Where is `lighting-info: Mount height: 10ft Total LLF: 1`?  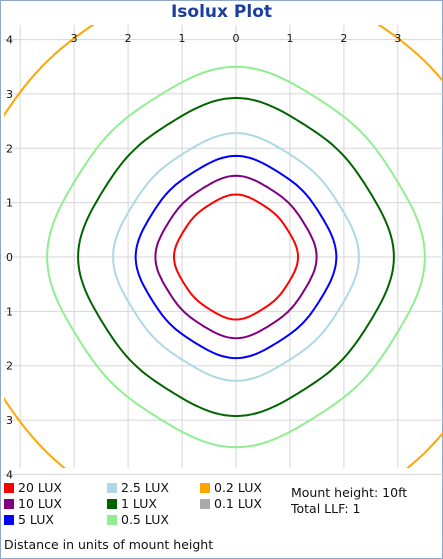
lighting-info: Mount height: 10ft Total LLF: 1 is located at coordinates (349, 501).